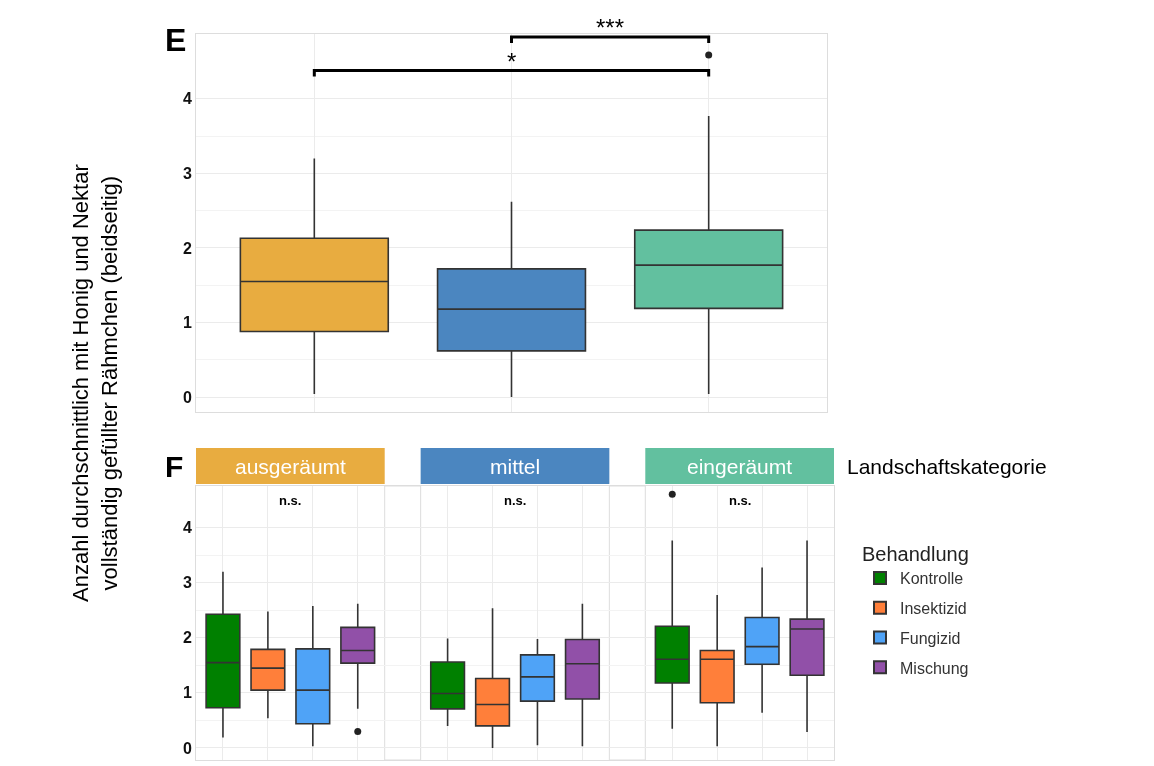  Describe the element at coordinates (930, 638) in the screenshot. I see `legend-label: Fungizid` at that location.